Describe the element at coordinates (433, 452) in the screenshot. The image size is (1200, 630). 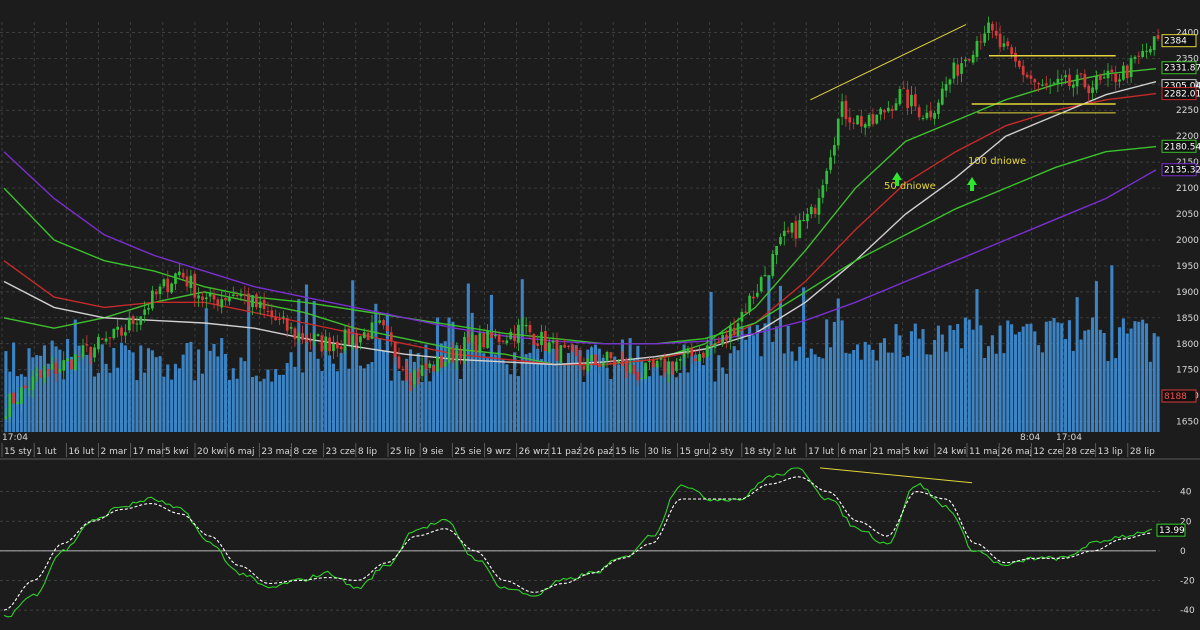
I see `date-tick-label: 9 sie` at that location.